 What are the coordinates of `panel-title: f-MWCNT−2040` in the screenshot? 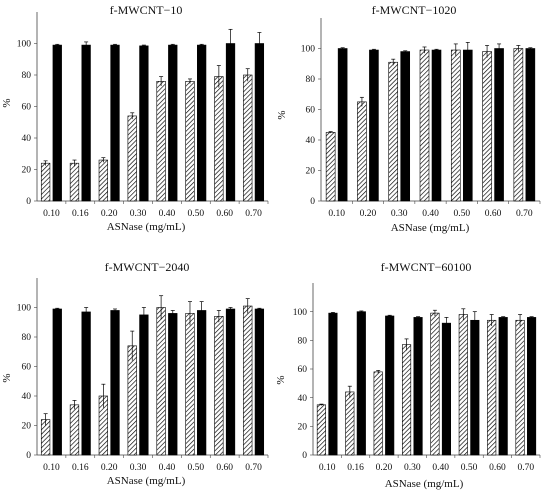 It's located at (147, 267).